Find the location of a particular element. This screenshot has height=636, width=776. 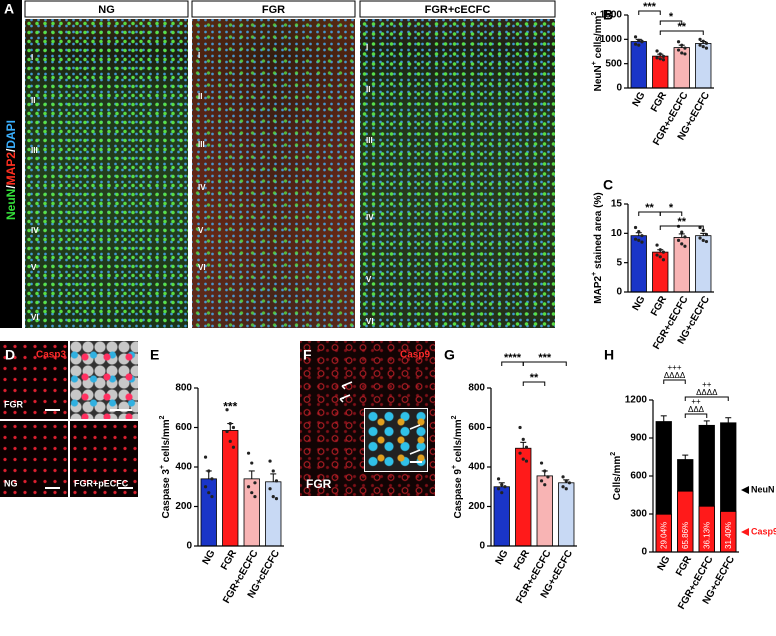

y-tick-label: 400 is located at coordinates (476, 467).